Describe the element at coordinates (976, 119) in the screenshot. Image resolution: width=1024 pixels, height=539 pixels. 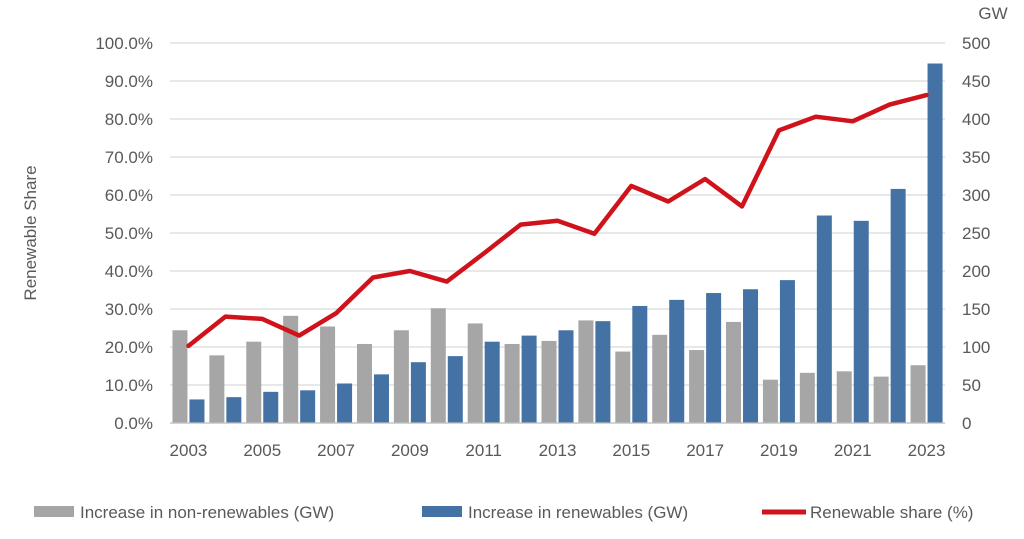
I see `y-right-tick-label: 400` at that location.